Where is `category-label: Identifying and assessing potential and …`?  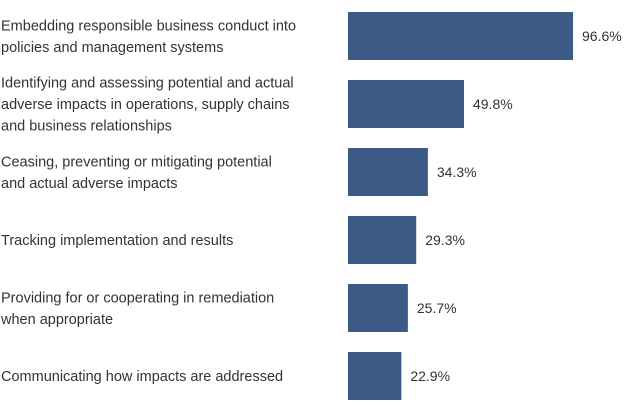 category-label: Identifying and assessing potential and … is located at coordinates (147, 84).